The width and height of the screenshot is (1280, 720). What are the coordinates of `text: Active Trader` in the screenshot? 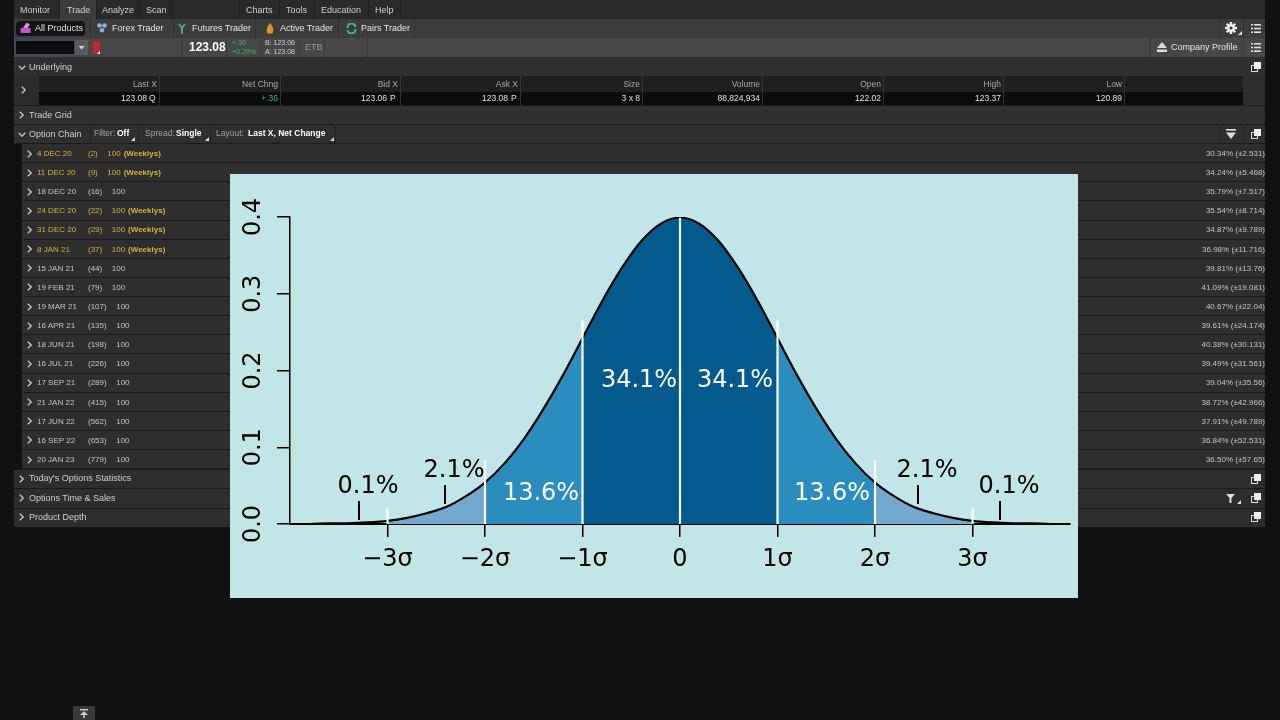 It's located at (307, 28).